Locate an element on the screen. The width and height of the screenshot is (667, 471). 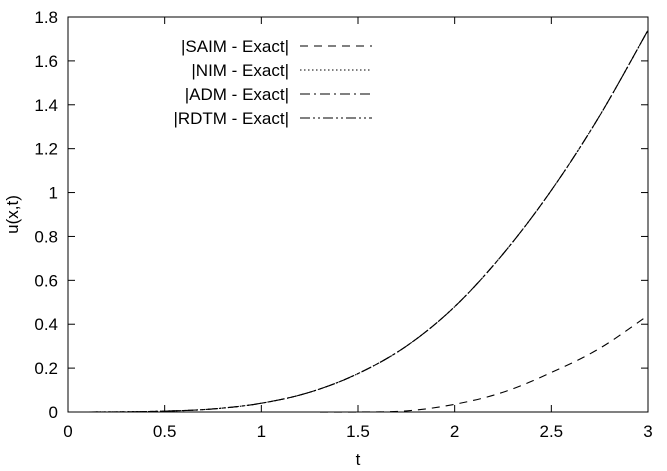
y-tick-label: 0.6 is located at coordinates (46, 280).